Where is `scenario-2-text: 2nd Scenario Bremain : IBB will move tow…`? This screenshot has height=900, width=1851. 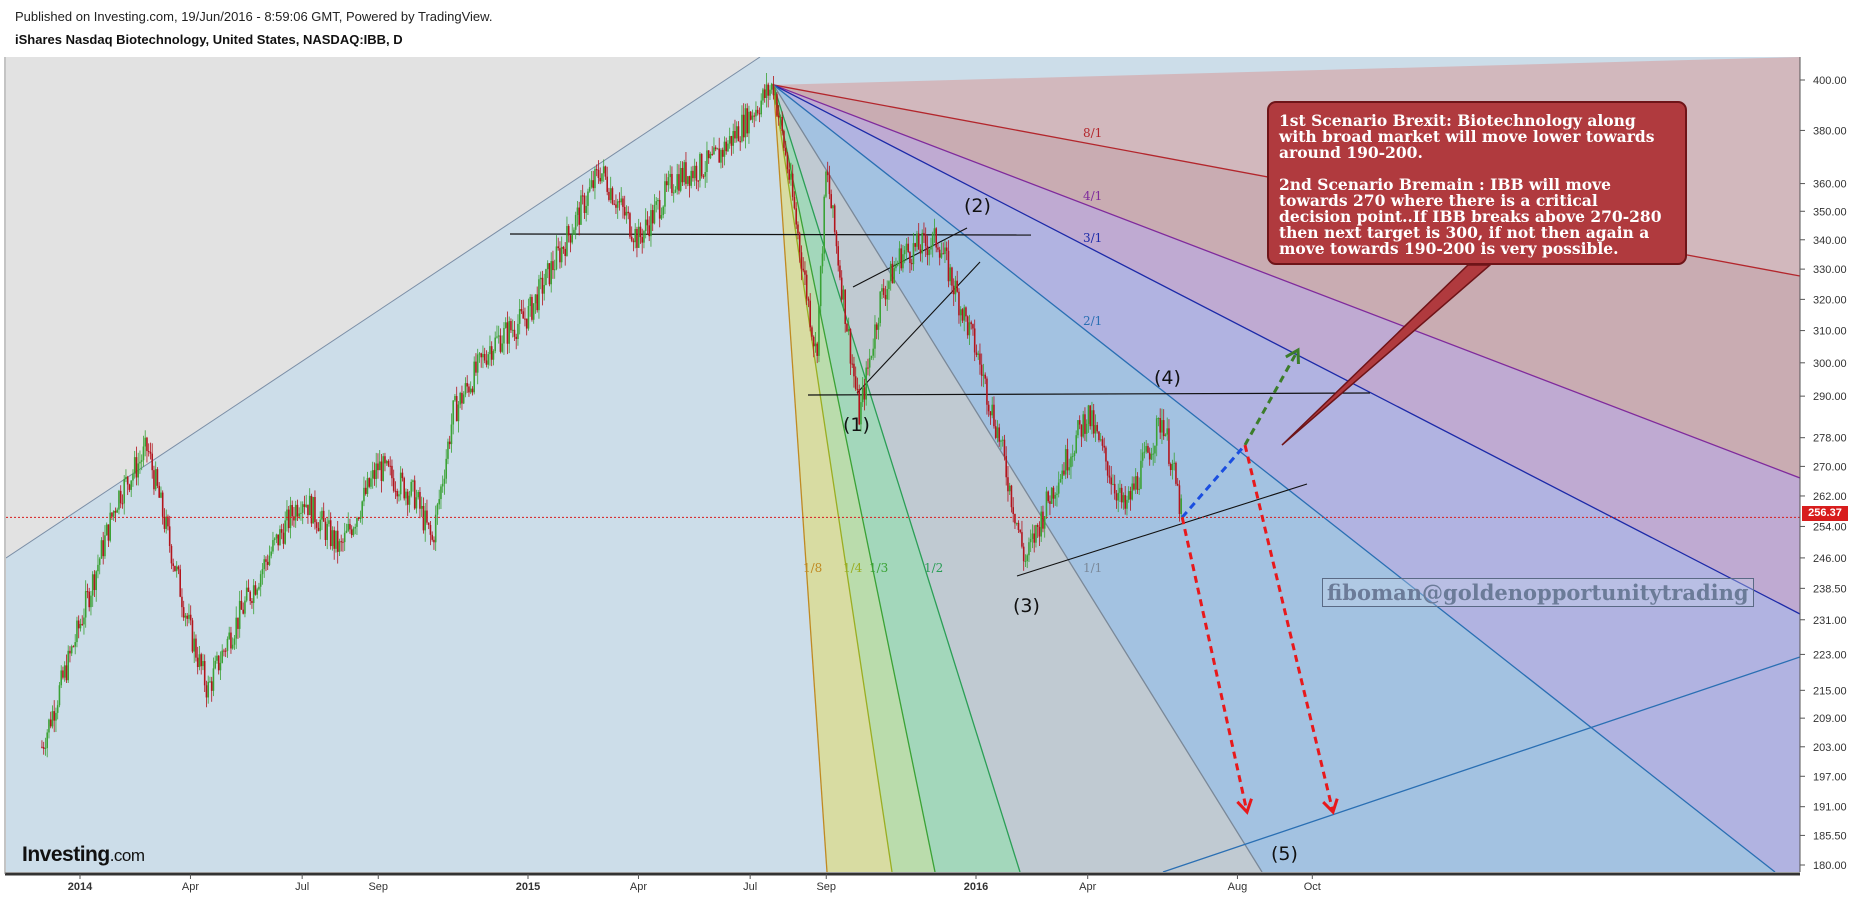 scenario-2-text: 2nd Scenario Bremain : IBB will move tow… is located at coordinates (1470, 216).